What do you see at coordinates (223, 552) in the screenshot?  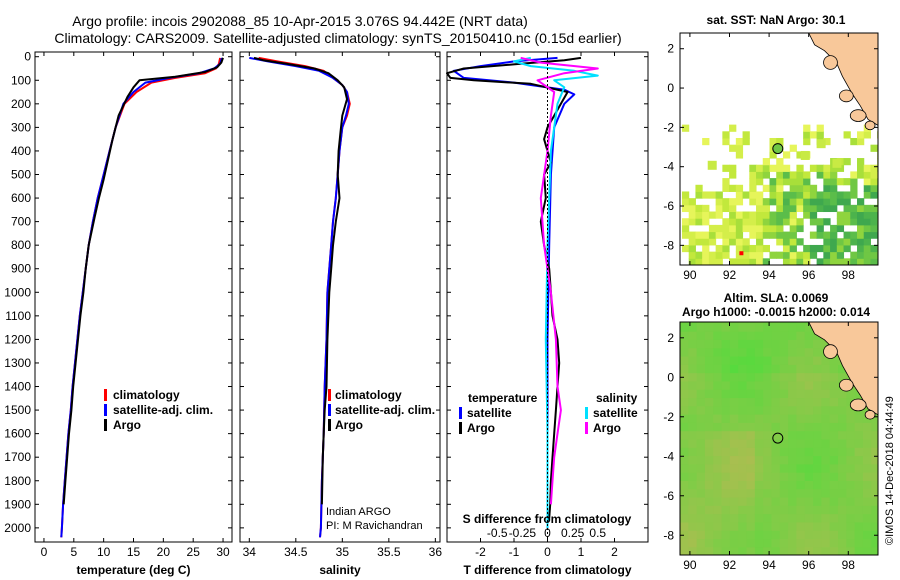 I see `x-tick-label: 30` at bounding box center [223, 552].